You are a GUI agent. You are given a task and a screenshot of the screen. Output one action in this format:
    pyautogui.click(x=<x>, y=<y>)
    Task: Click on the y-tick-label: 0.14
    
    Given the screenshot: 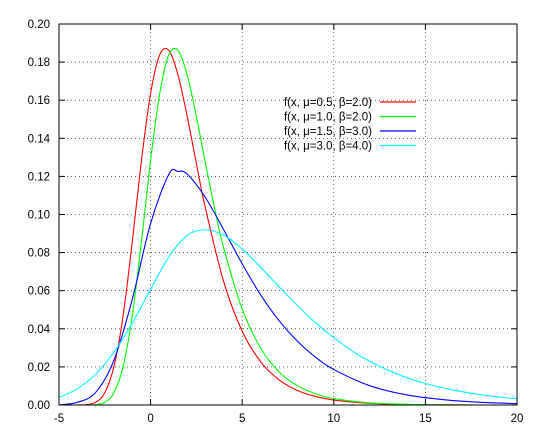 What is the action you would take?
    pyautogui.click(x=39, y=139)
    